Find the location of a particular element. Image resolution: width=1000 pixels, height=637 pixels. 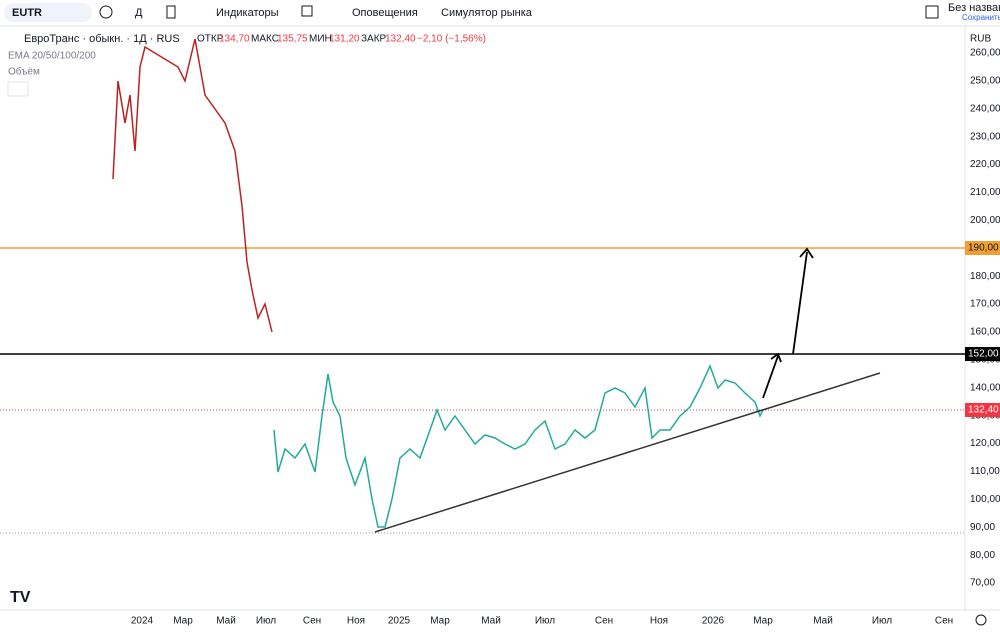

price-label: 180,00 is located at coordinates (985, 276).